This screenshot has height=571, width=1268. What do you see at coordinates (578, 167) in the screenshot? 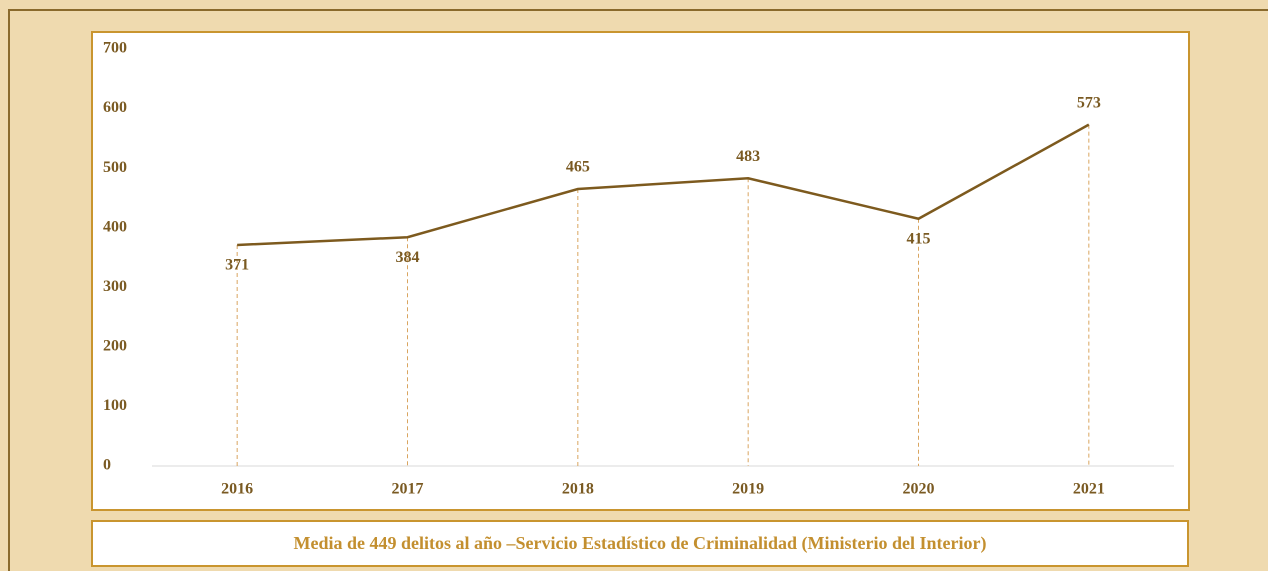
I see `data-label: 465` at bounding box center [578, 167].